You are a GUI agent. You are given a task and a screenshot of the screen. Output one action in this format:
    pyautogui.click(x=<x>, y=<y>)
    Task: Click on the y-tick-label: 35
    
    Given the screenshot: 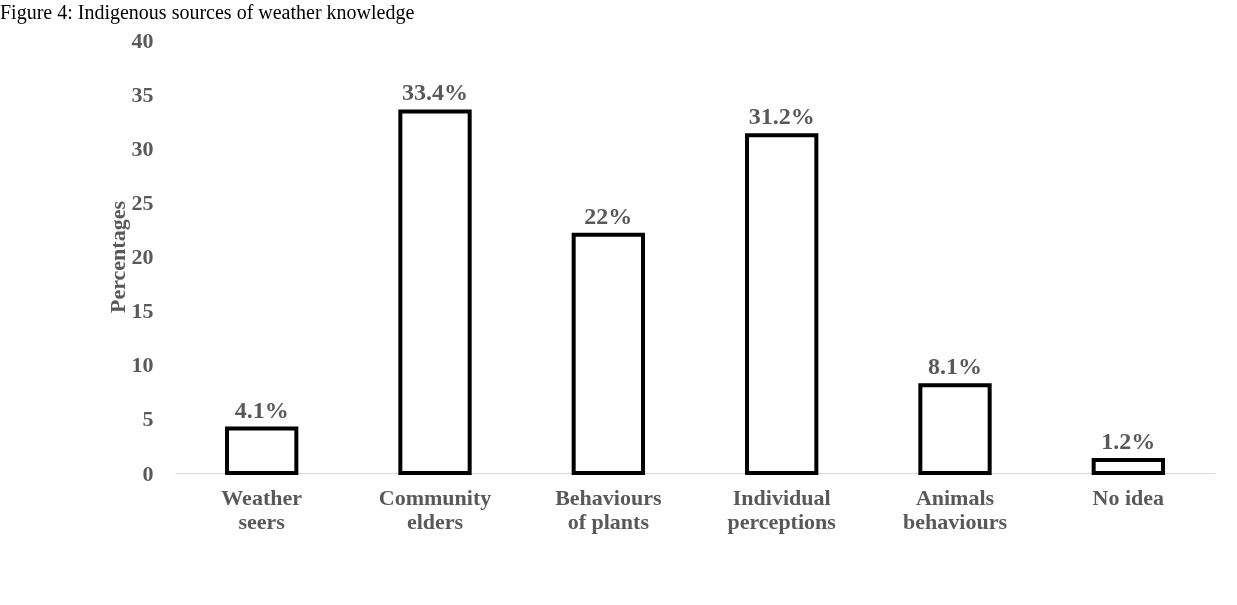 What is the action you would take?
    pyautogui.click(x=142, y=94)
    